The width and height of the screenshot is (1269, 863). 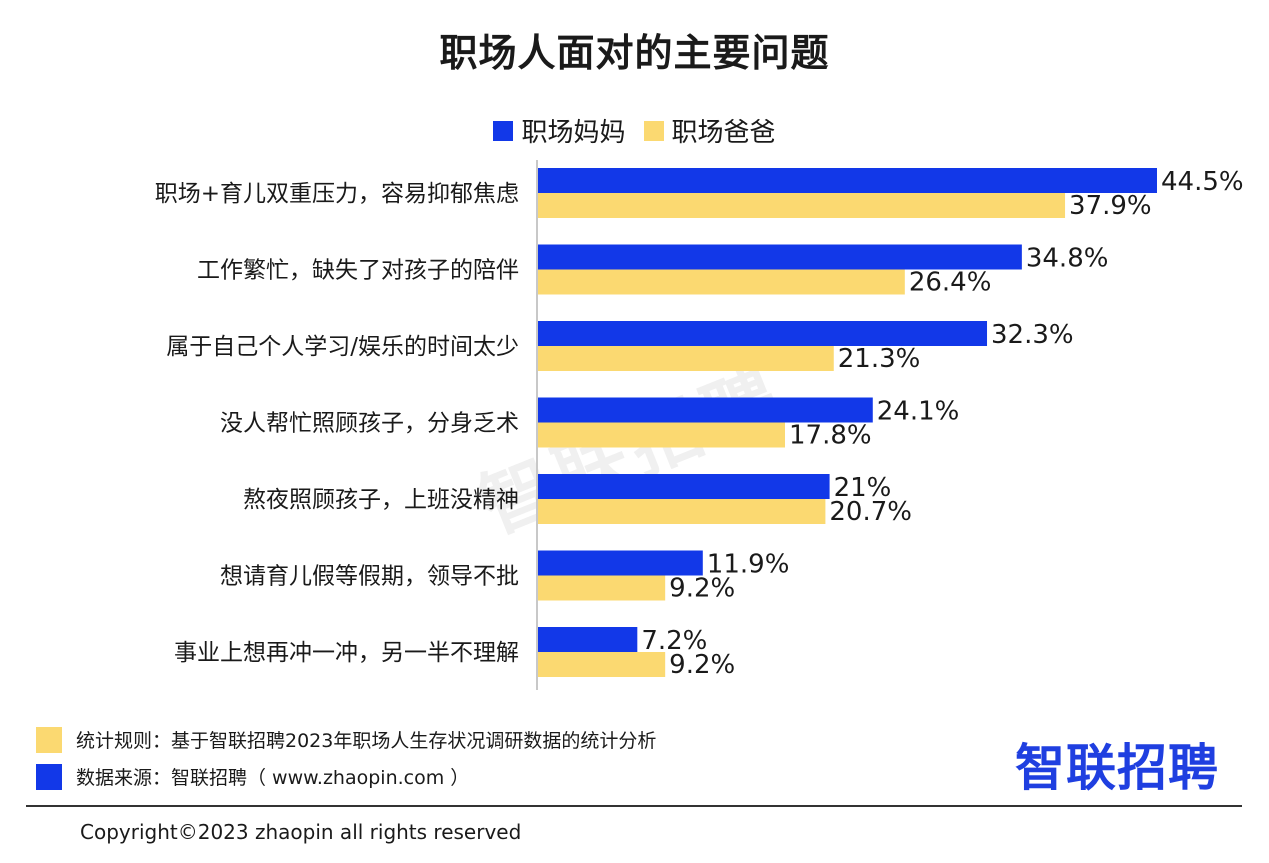 What do you see at coordinates (1110, 206) in the screenshot?
I see `value-label-dad: 37.9%` at bounding box center [1110, 206].